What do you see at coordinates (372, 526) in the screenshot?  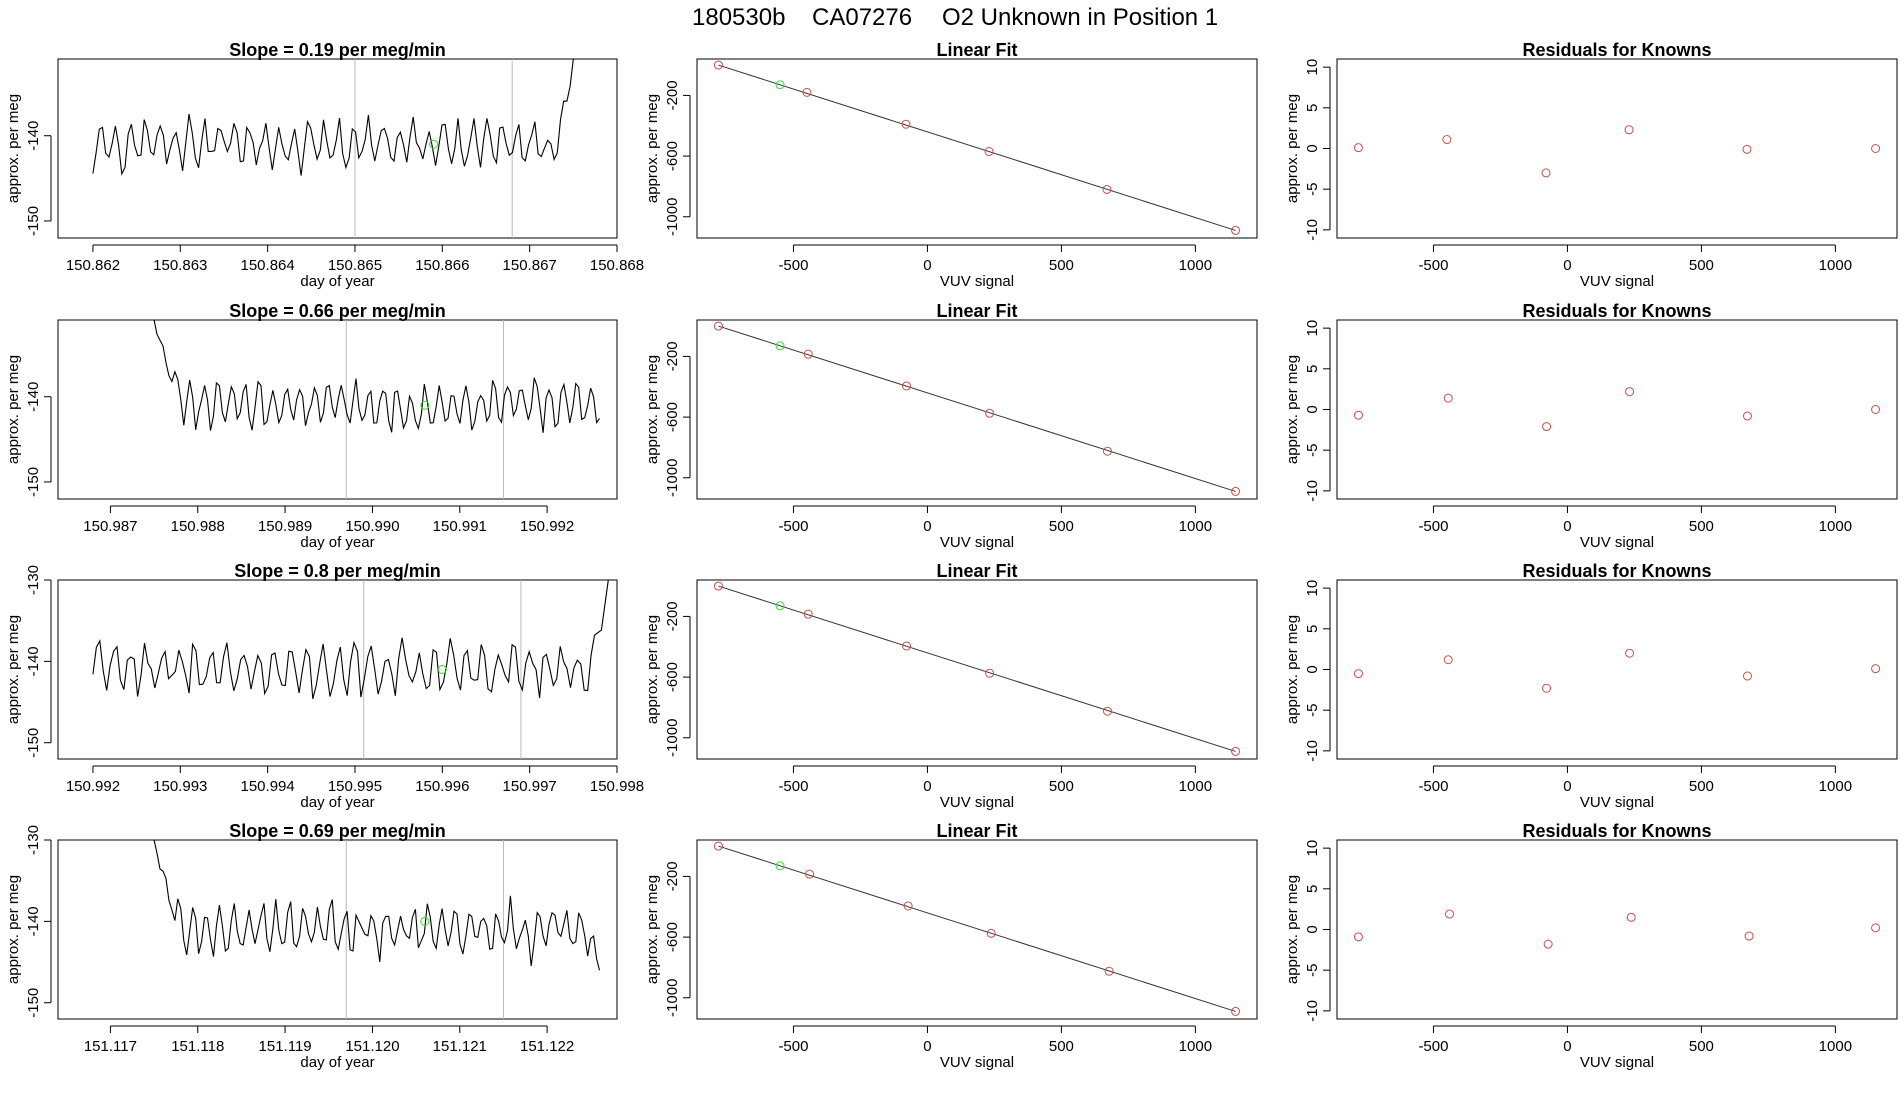 I see `x-tick-label: 150.990` at bounding box center [372, 526].